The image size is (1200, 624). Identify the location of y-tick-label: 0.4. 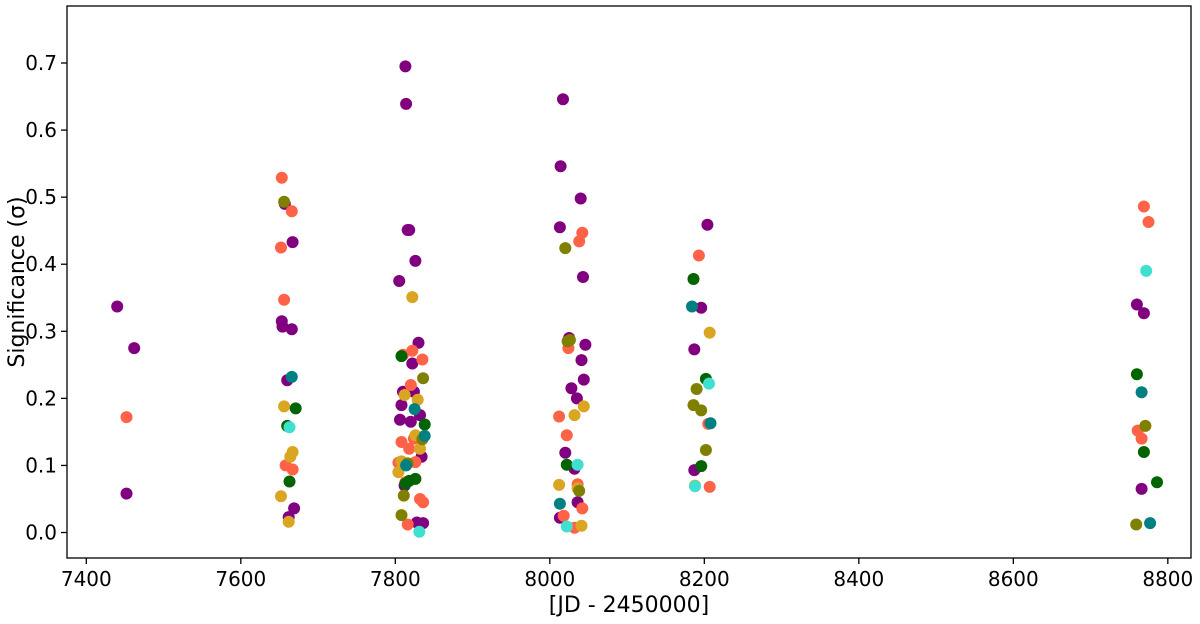
(41, 264).